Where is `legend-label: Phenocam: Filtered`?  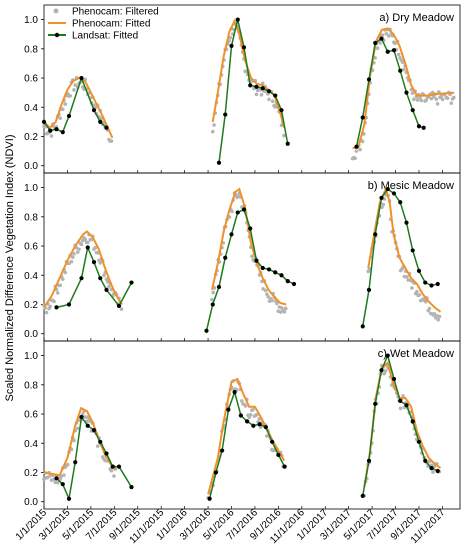
legend-label: Phenocam: Filtered is located at coordinates (115, 12).